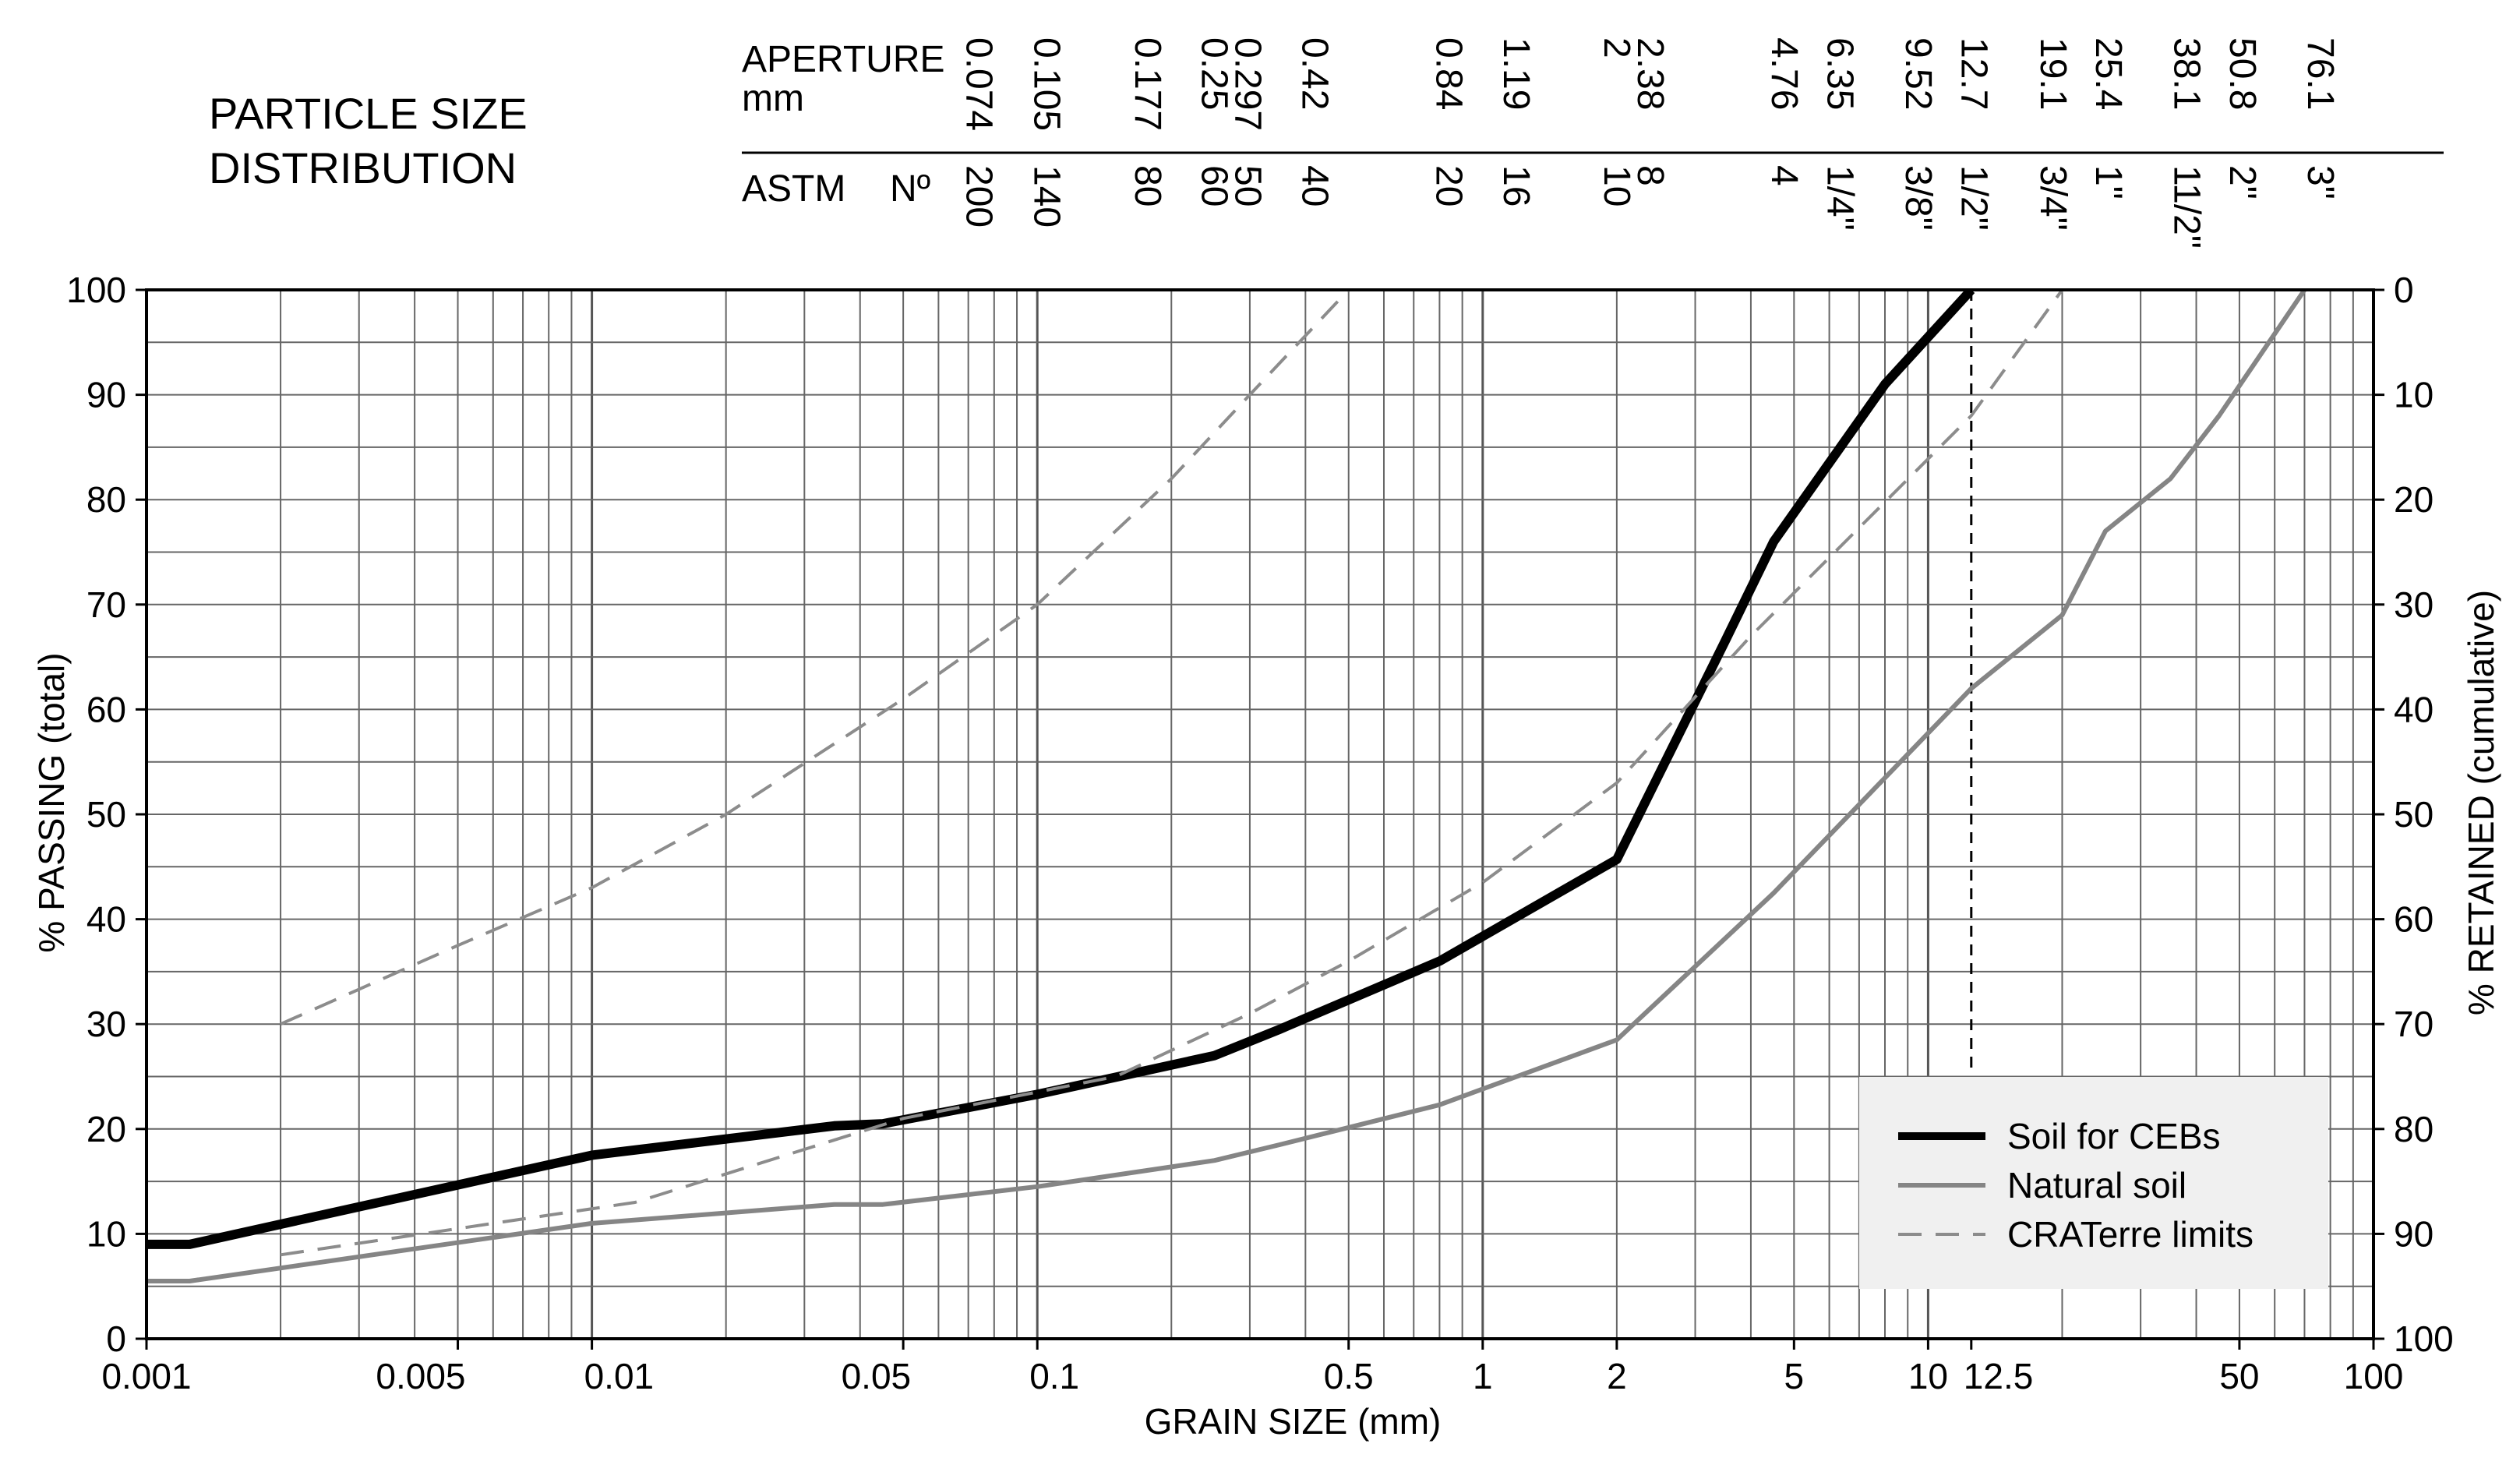 The image size is (2520, 1472). What do you see at coordinates (106, 709) in the screenshot?
I see `y-tick-label: 60` at bounding box center [106, 709].